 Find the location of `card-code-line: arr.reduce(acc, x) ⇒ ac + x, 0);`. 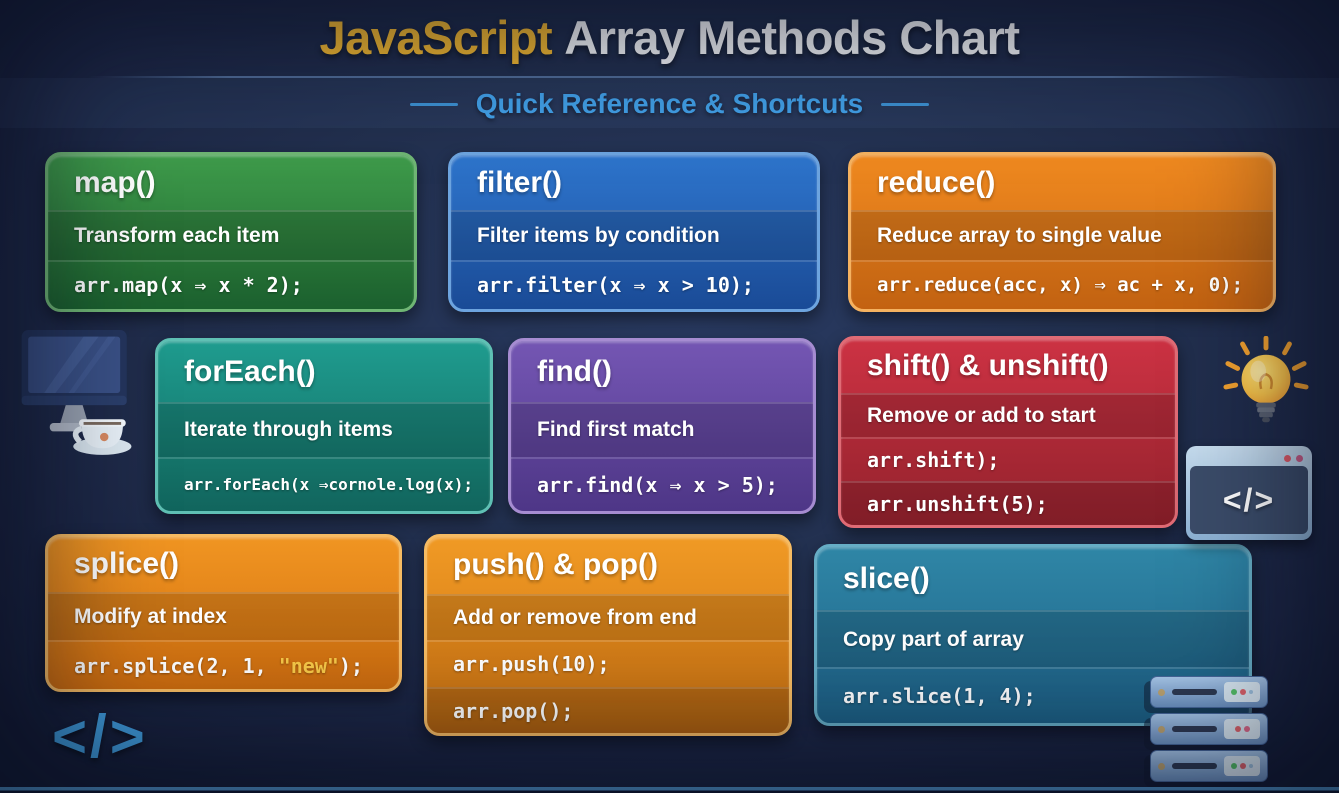

card-code-line: arr.reduce(acc, x) ⇒ ac + x, 0); is located at coordinates (1062, 284).